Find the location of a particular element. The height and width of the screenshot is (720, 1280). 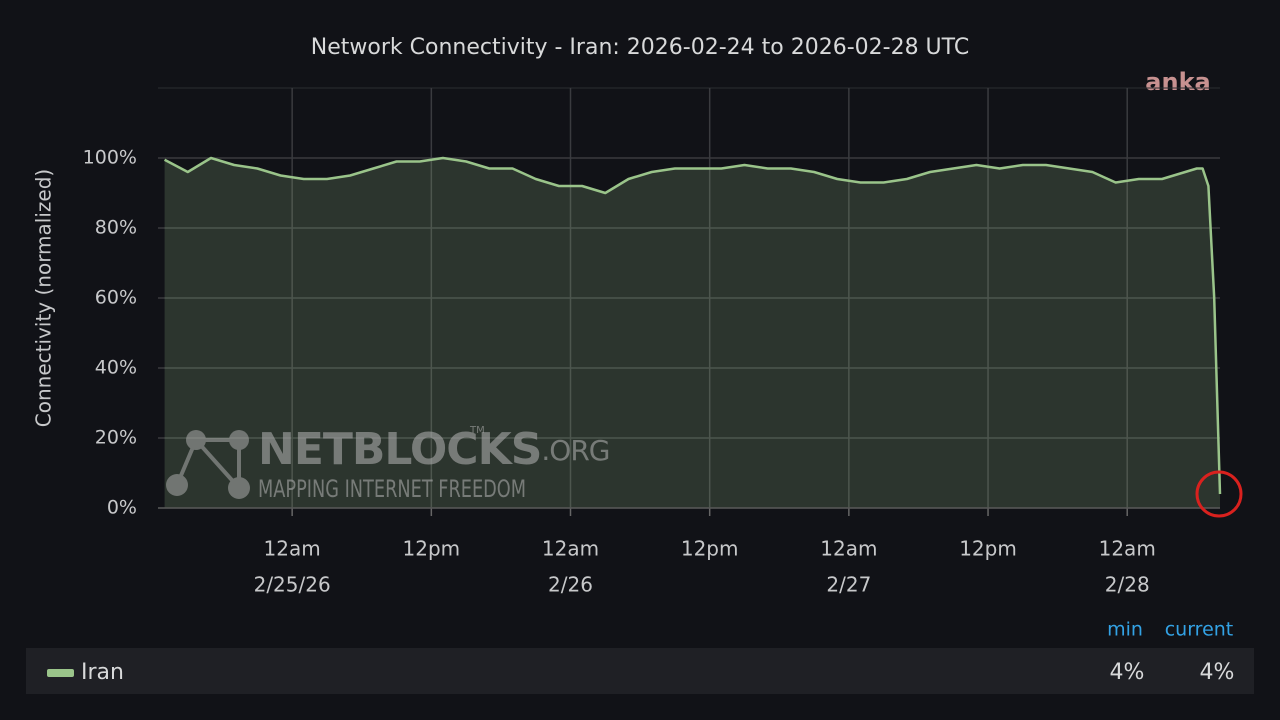

y-tick-label: 0% is located at coordinates (122, 508).